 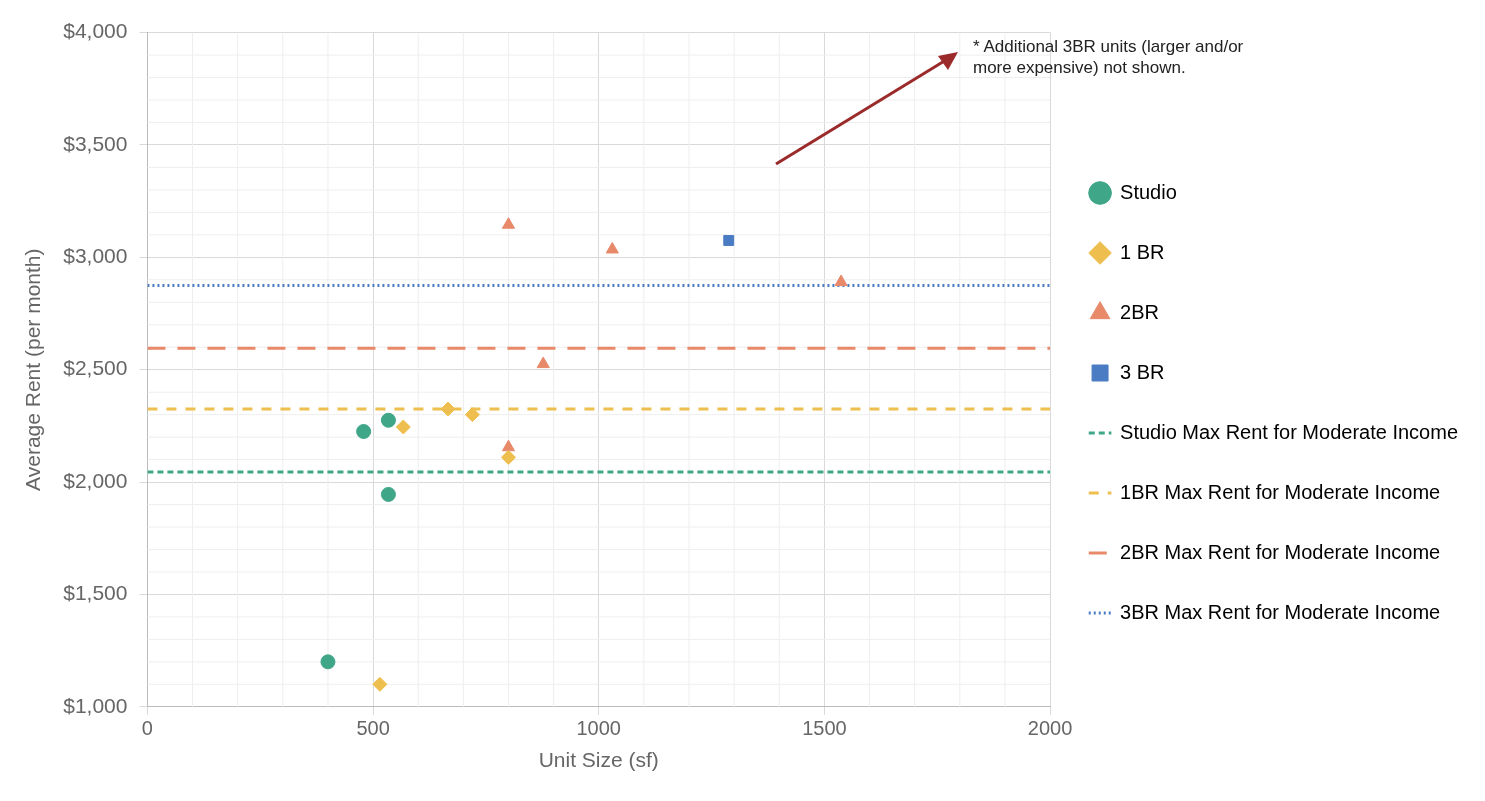 What do you see at coordinates (1139, 311) in the screenshot?
I see `legend-label: 2BR` at bounding box center [1139, 311].